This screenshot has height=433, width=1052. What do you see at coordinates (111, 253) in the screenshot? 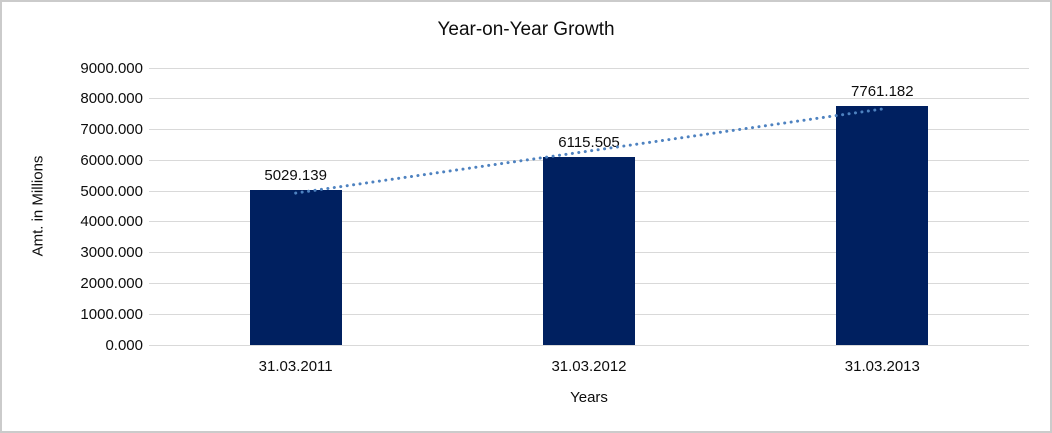
I see `y-axis-tick-label: 3000.000` at bounding box center [111, 253].